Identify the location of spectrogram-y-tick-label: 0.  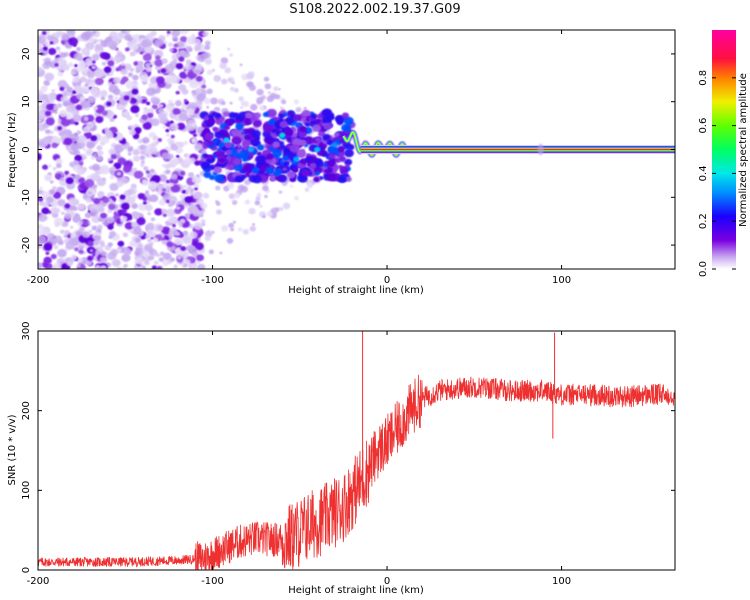
(26, 149).